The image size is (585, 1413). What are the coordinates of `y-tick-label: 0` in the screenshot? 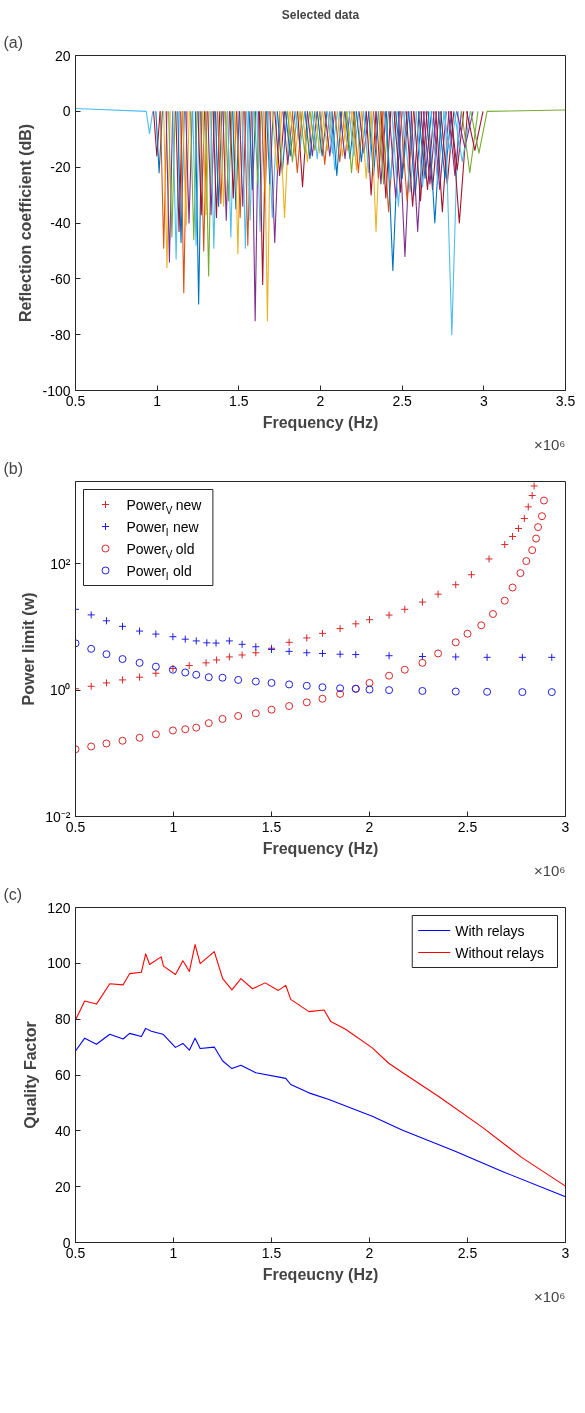 It's located at (66, 111).